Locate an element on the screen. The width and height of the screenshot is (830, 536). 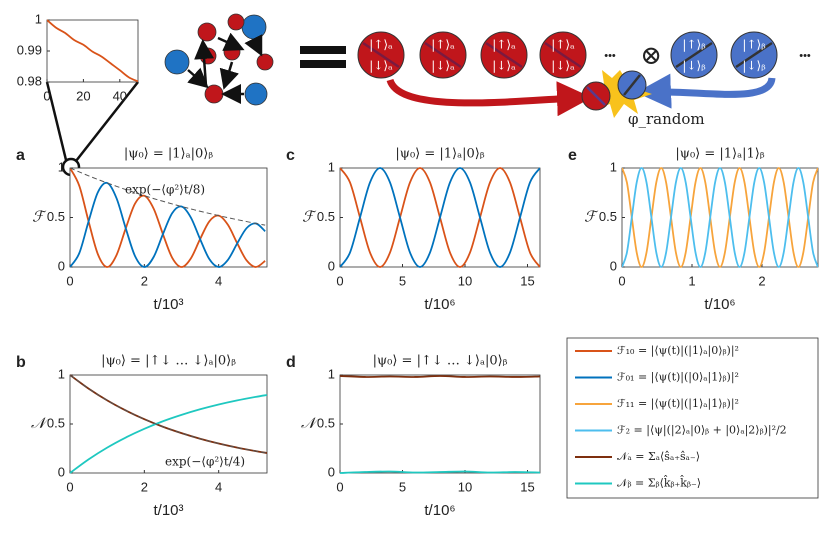
panel-title: |ψ₀⟩ = |1⟩ₐ|1⟩ᵦ is located at coordinates (719, 154).